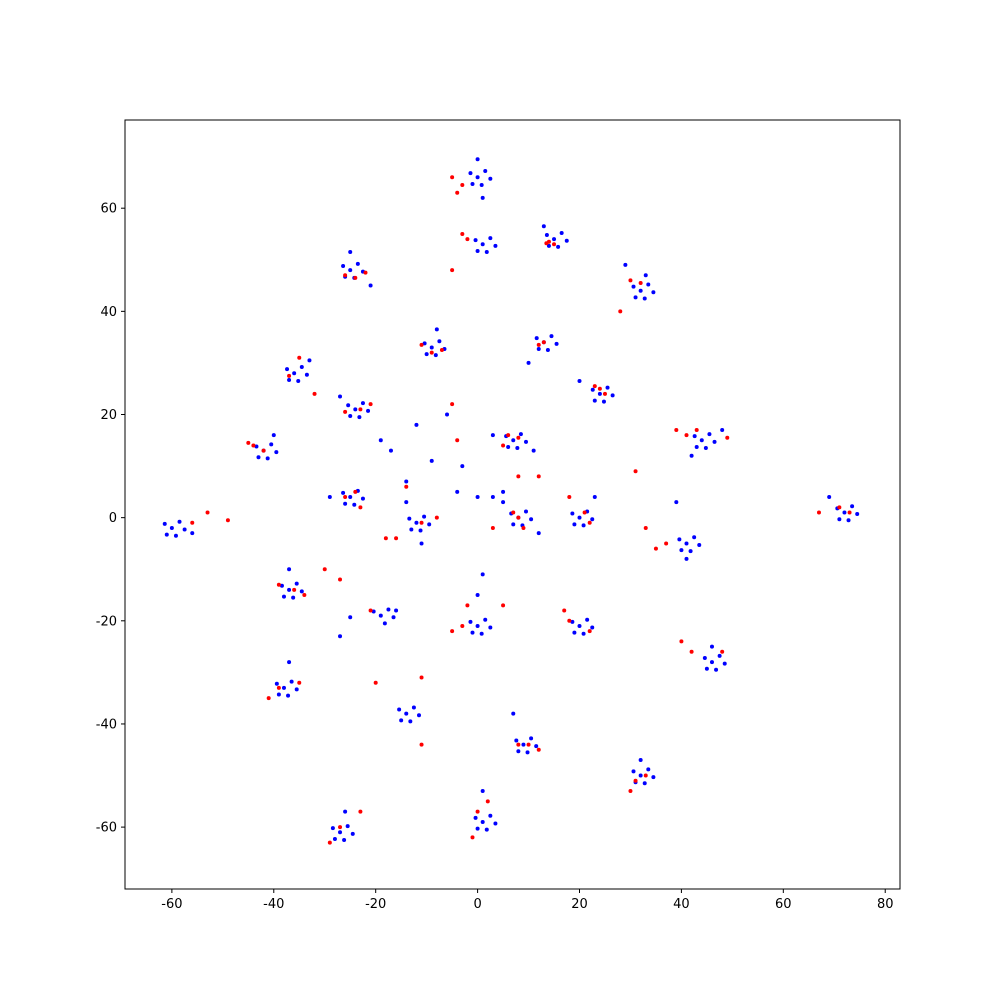 The image size is (1000, 1004). What do you see at coordinates (108, 312) in the screenshot?
I see `y-tick-label: 40` at bounding box center [108, 312].